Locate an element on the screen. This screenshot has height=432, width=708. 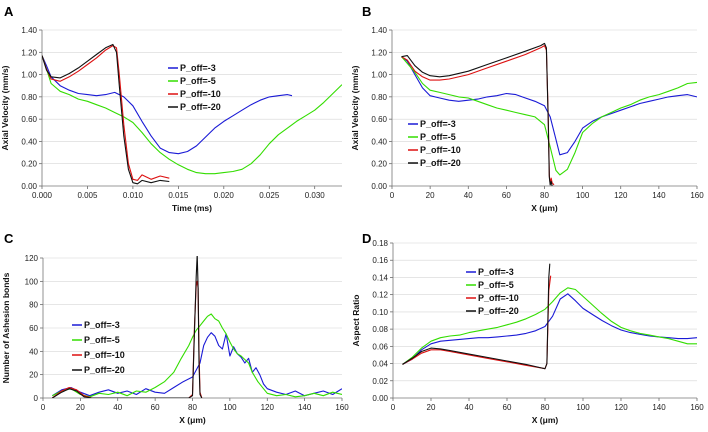
y-tick-label: 60 is located at coordinates (33, 328).